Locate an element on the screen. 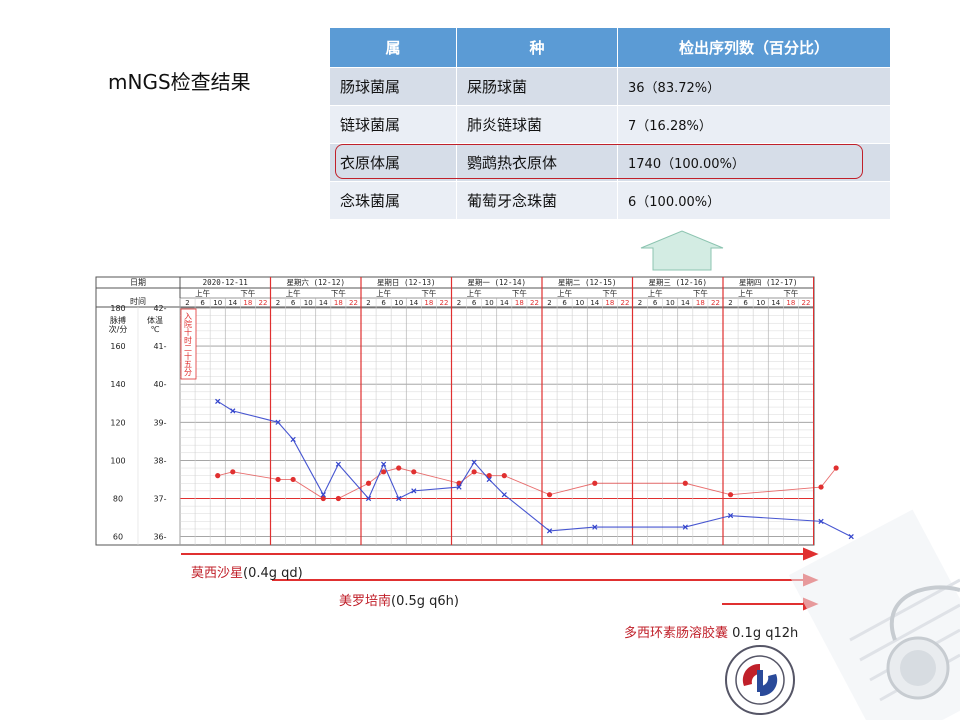 This screenshot has width=960, height=720. hospital-logo-icon is located at coordinates (760, 680).